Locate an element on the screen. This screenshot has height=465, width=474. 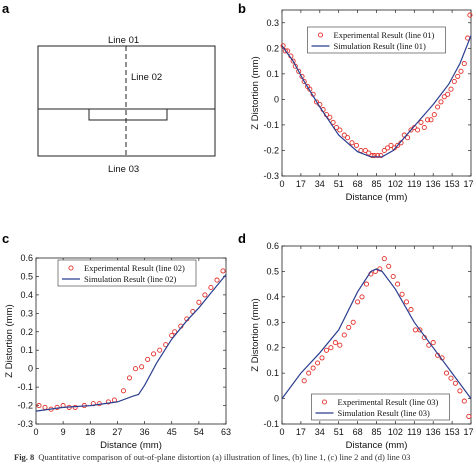
x-tick-label: 68 is located at coordinates (358, 184).